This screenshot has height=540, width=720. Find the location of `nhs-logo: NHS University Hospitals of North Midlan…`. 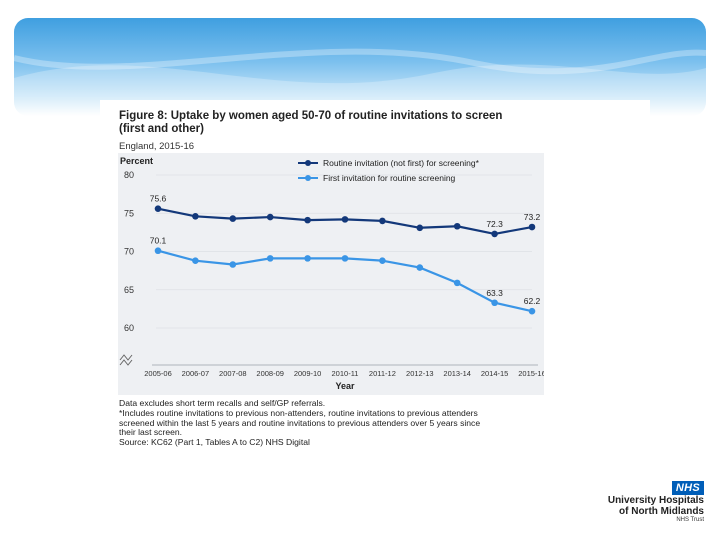

nhs-logo: NHS University Hospitals of North Midlan… is located at coordinates (650, 500).